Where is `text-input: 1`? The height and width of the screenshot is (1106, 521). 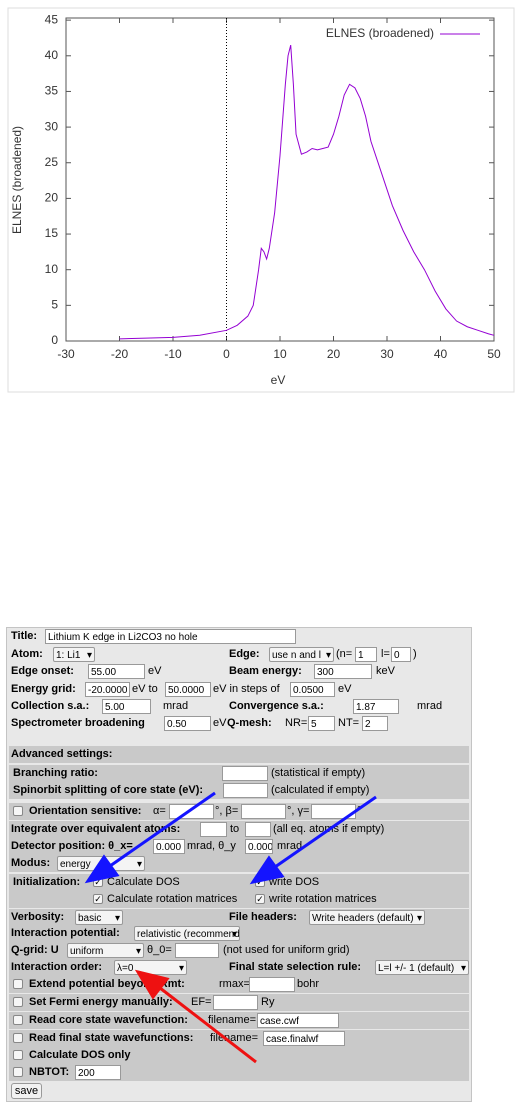 text-input: 1 is located at coordinates (366, 654).